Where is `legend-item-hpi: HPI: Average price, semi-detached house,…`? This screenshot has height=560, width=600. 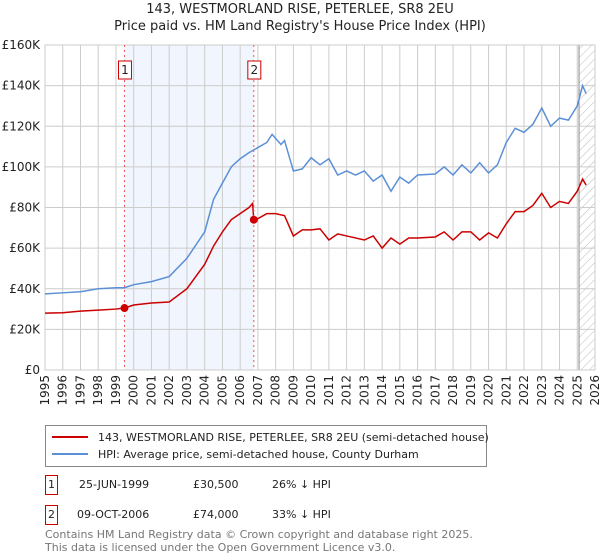
legend-item-hpi: HPI: Average price, semi-detached house,… is located at coordinates (235, 454).